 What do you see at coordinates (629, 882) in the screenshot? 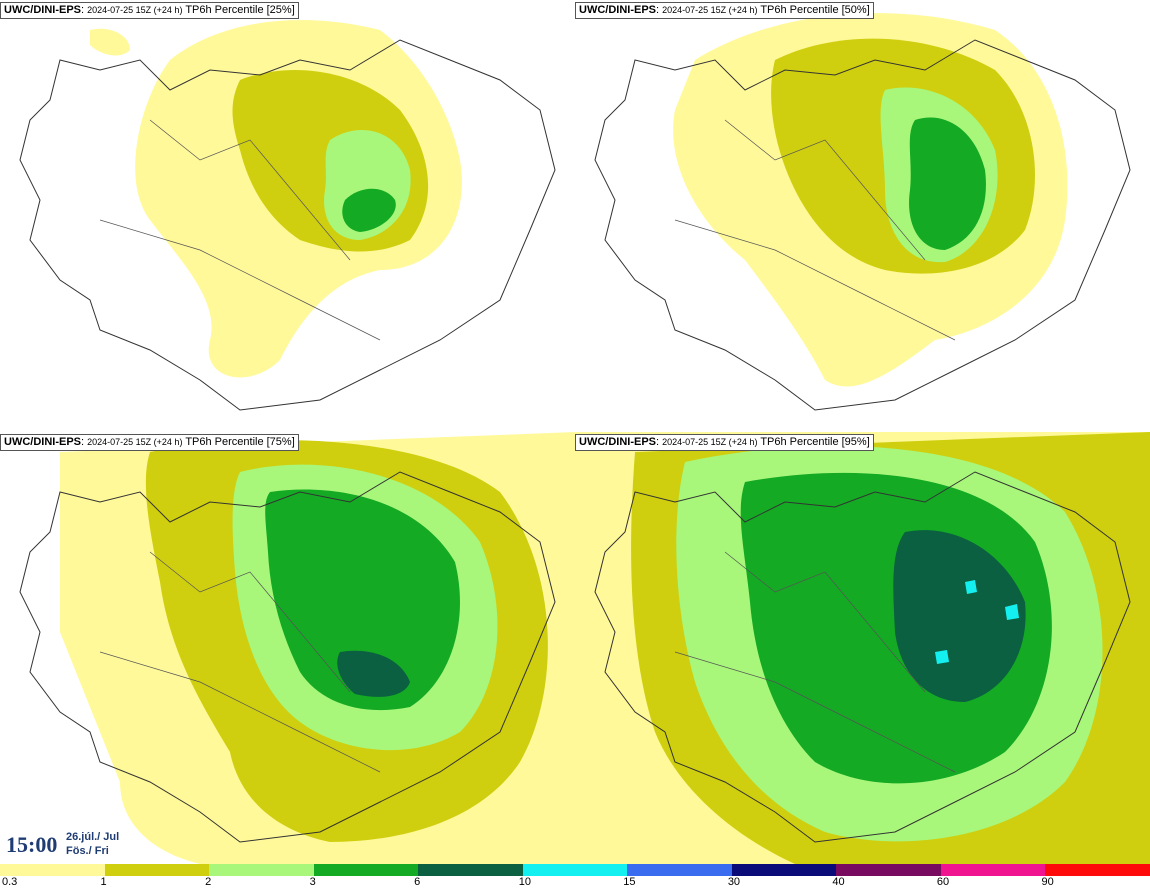
I see `colorbar-tick: 15` at bounding box center [629, 882].